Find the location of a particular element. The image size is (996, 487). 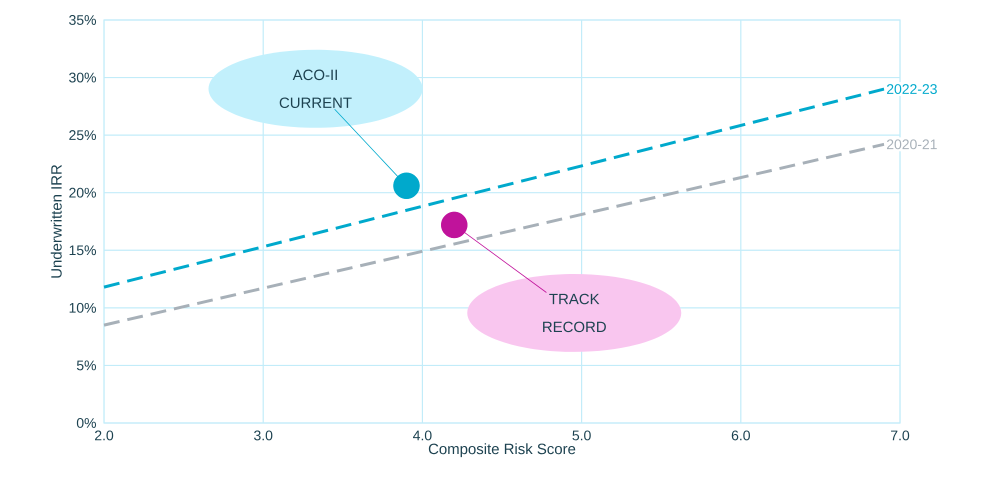

y-tick-label: 10% is located at coordinates (83, 307).